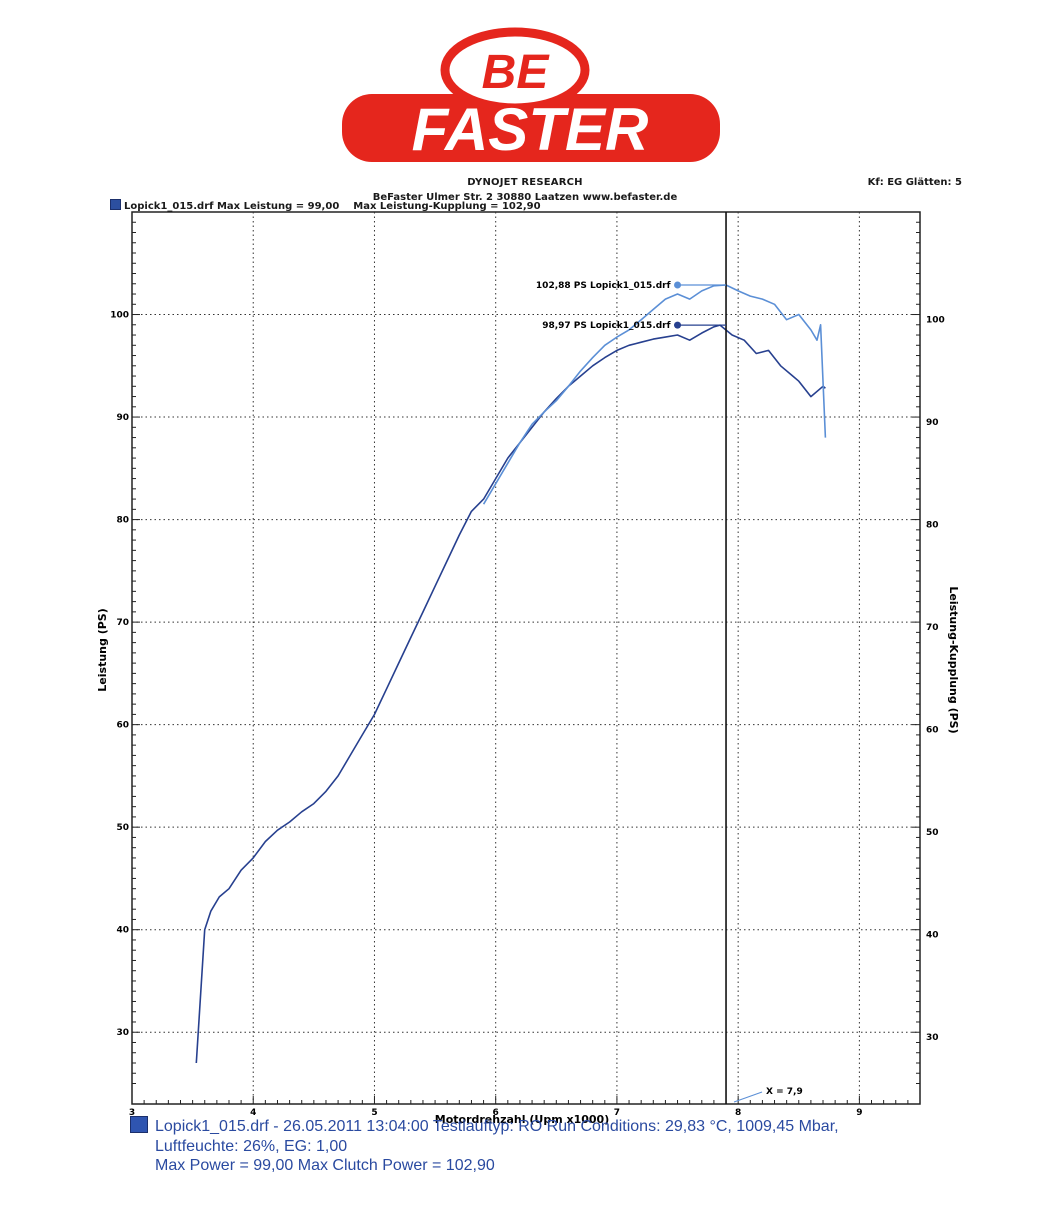 Image resolution: width=1050 pixels, height=1232 pixels. I want to click on cursor-label: X = 7,9, so click(784, 1092).